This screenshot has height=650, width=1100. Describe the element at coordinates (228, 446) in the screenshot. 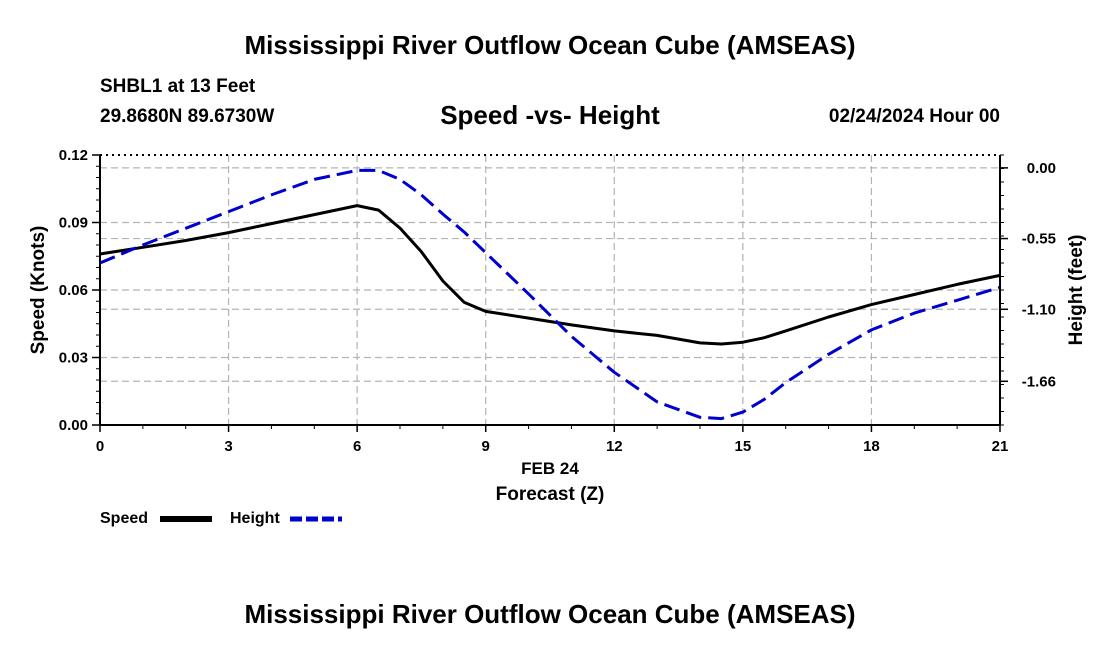

I see `x-tick-label: 3` at that location.